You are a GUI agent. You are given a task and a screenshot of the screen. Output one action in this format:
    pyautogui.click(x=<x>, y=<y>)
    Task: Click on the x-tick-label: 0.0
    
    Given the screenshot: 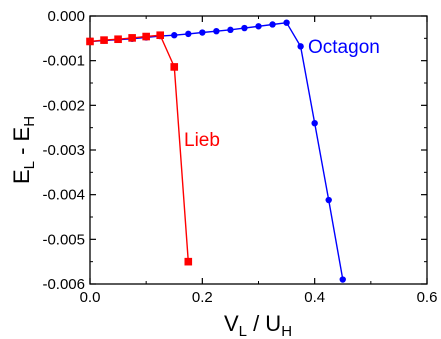 What is the action you would take?
    pyautogui.click(x=90, y=297)
    